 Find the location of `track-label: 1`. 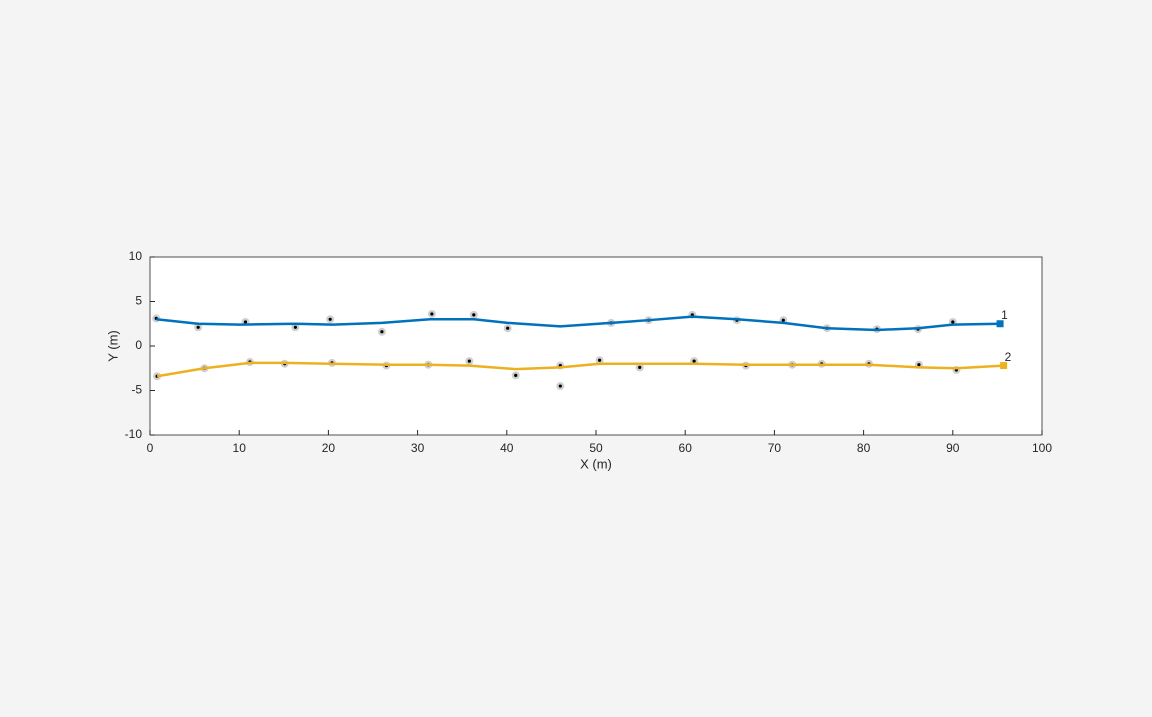

track-label: 1 is located at coordinates (1004, 315).